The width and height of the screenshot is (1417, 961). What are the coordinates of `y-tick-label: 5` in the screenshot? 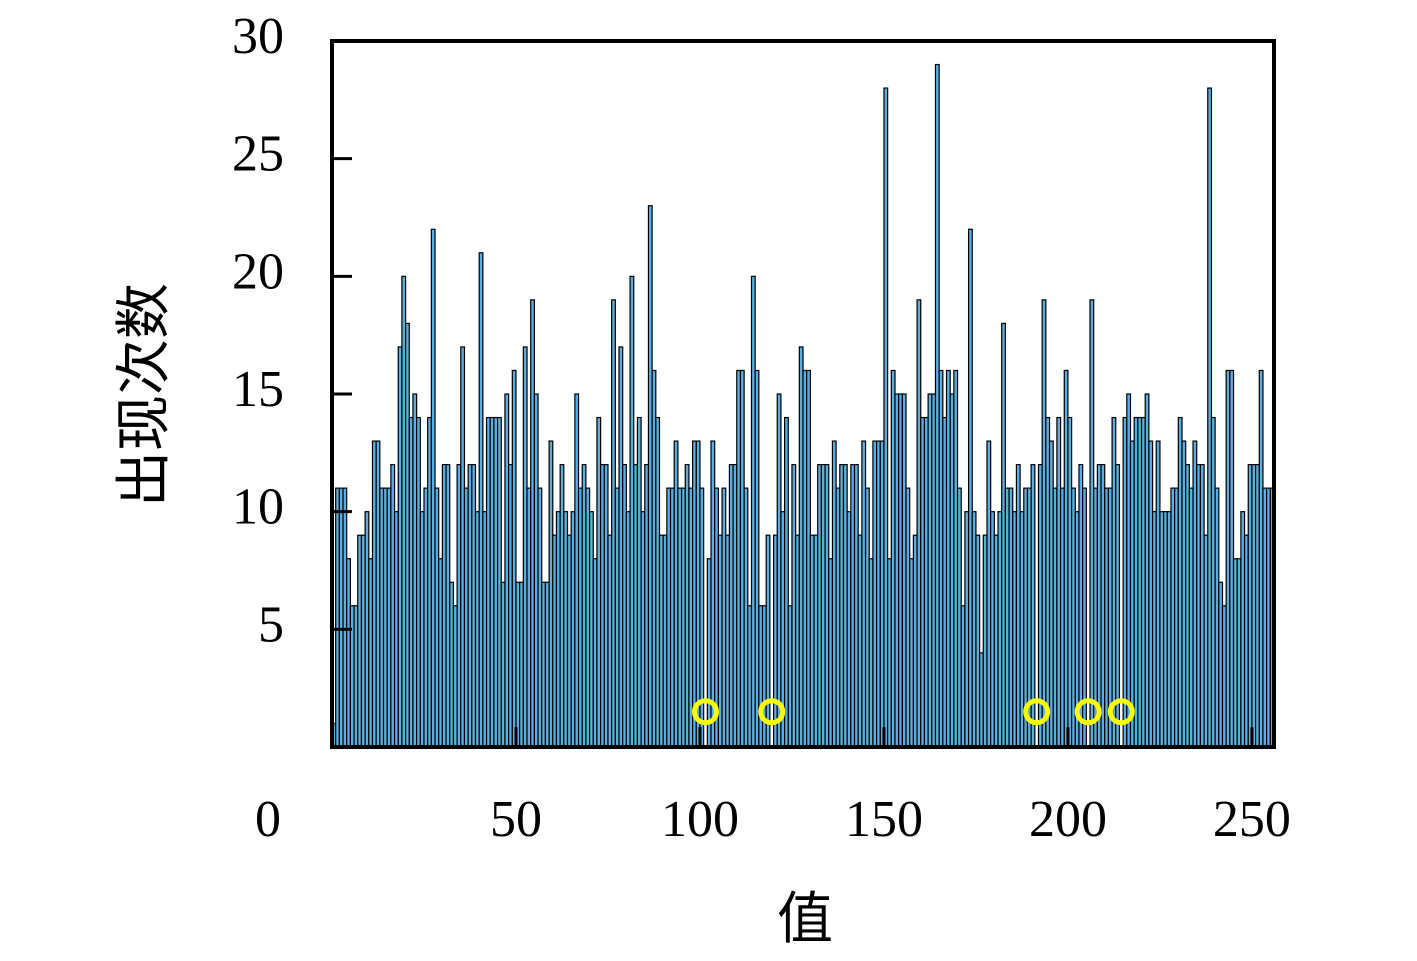 It's located at (271, 624).